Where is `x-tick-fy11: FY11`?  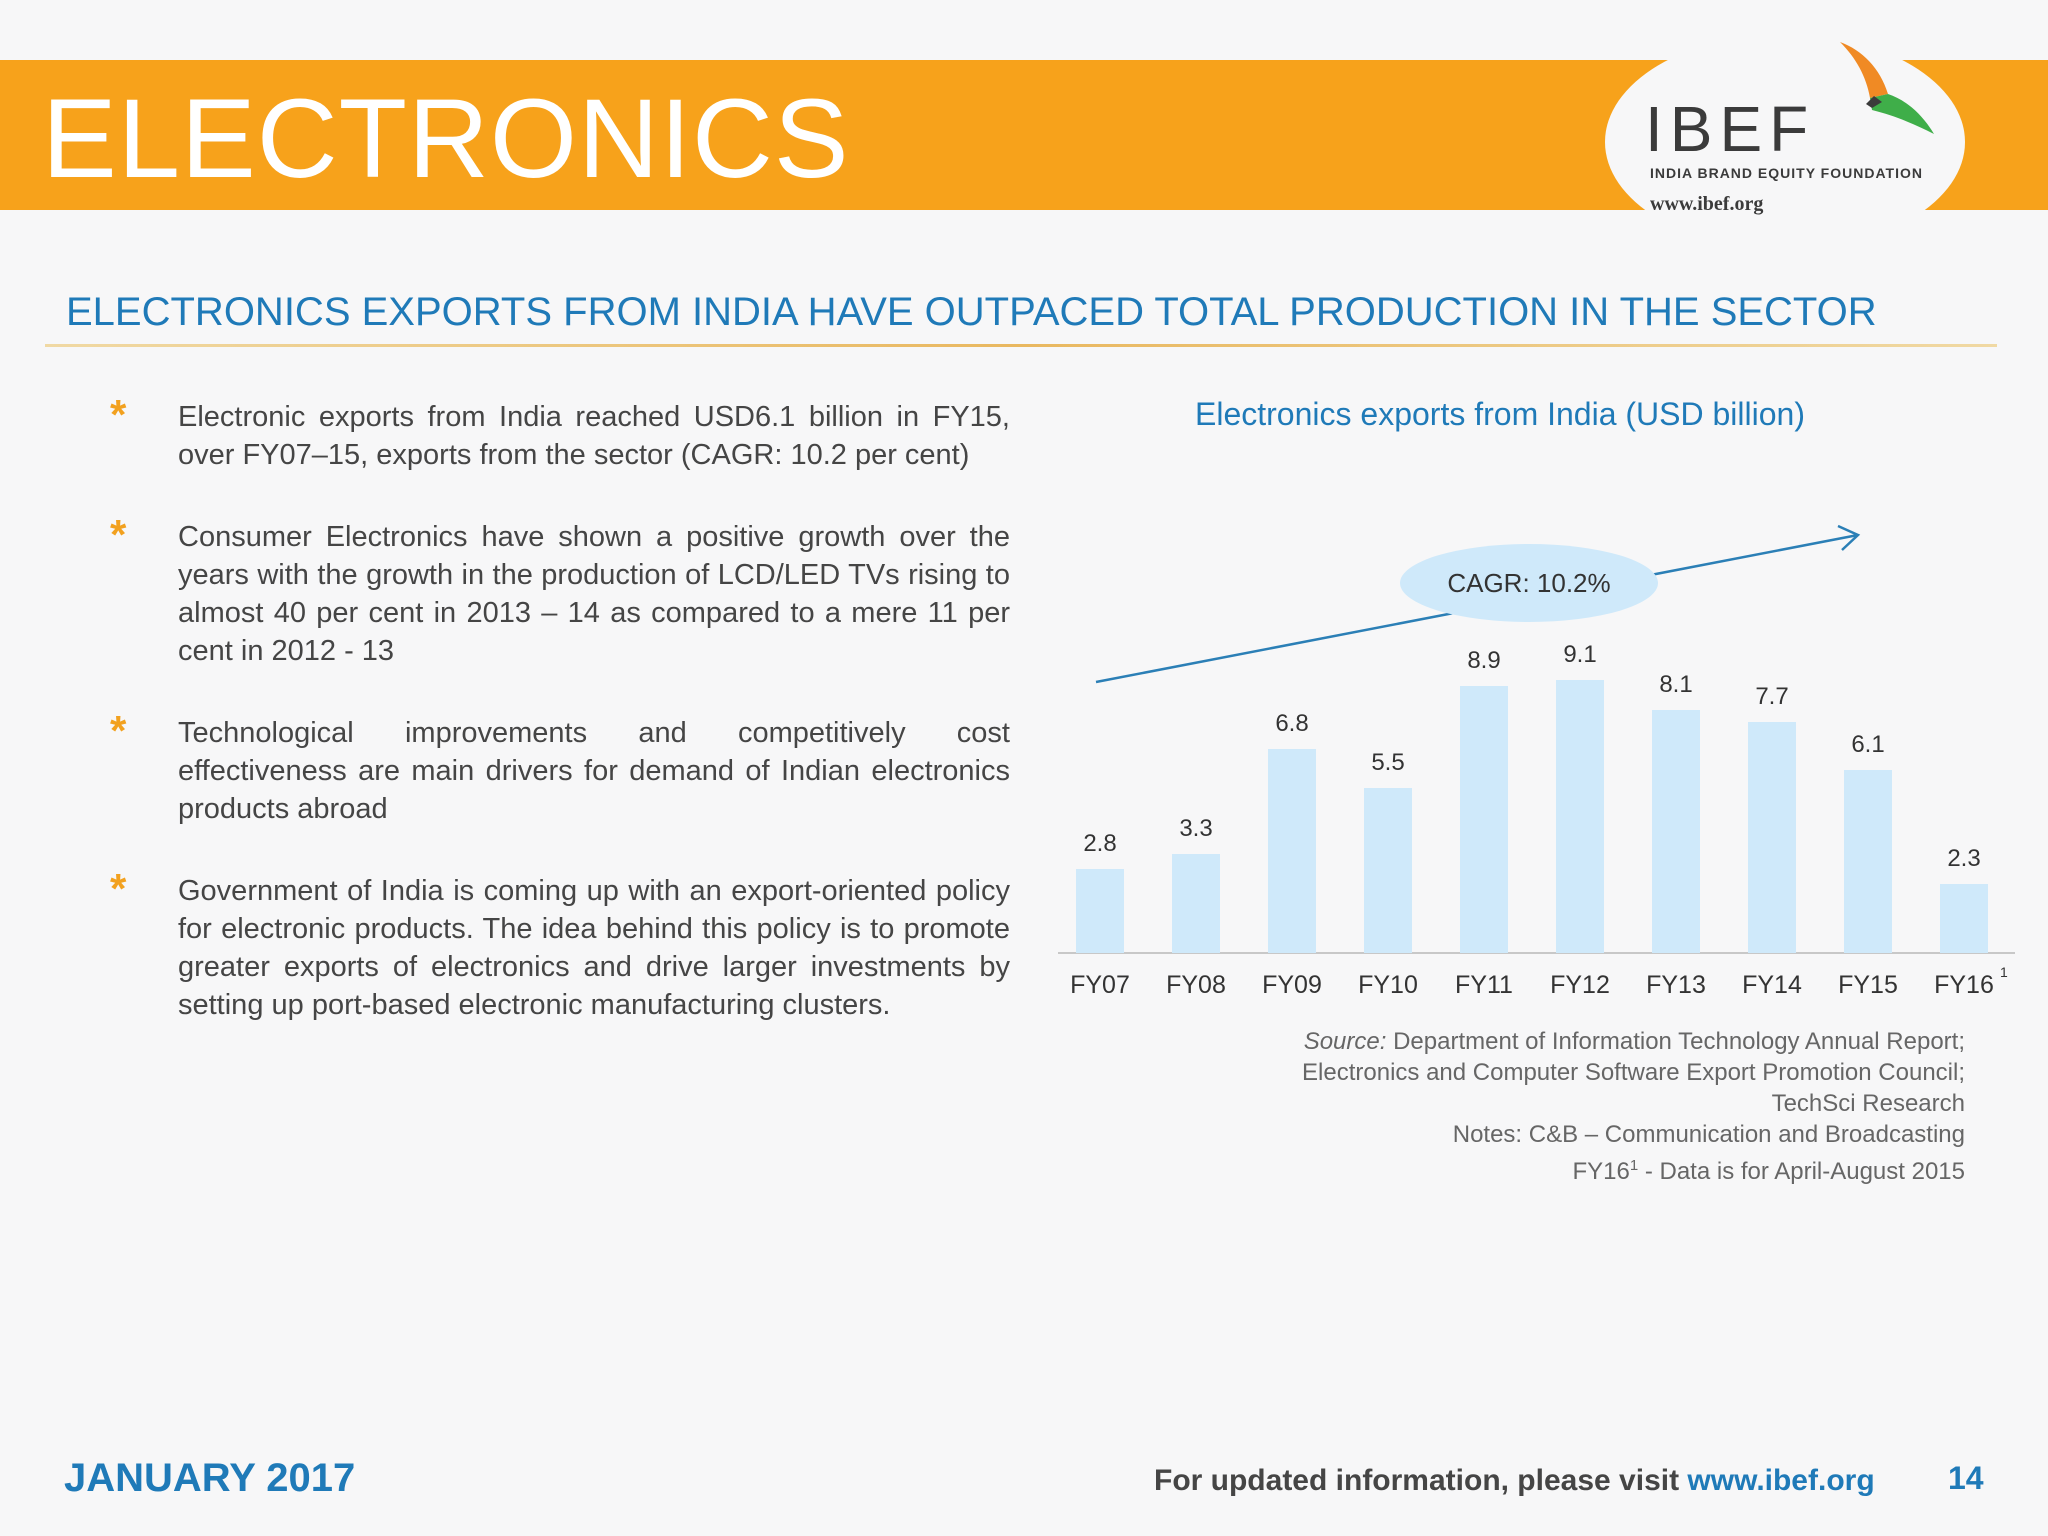
x-tick-fy11: FY11 is located at coordinates (1484, 985).